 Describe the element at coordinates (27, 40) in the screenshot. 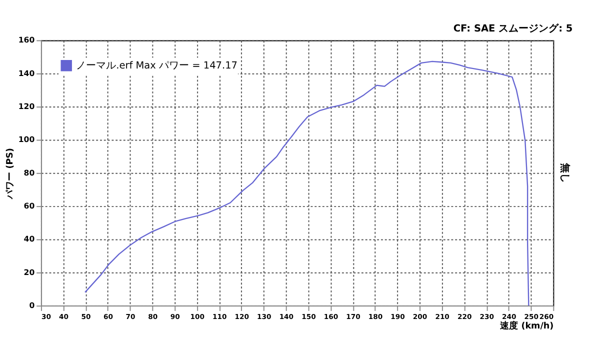

I see `y-tick-label: 160` at that location.